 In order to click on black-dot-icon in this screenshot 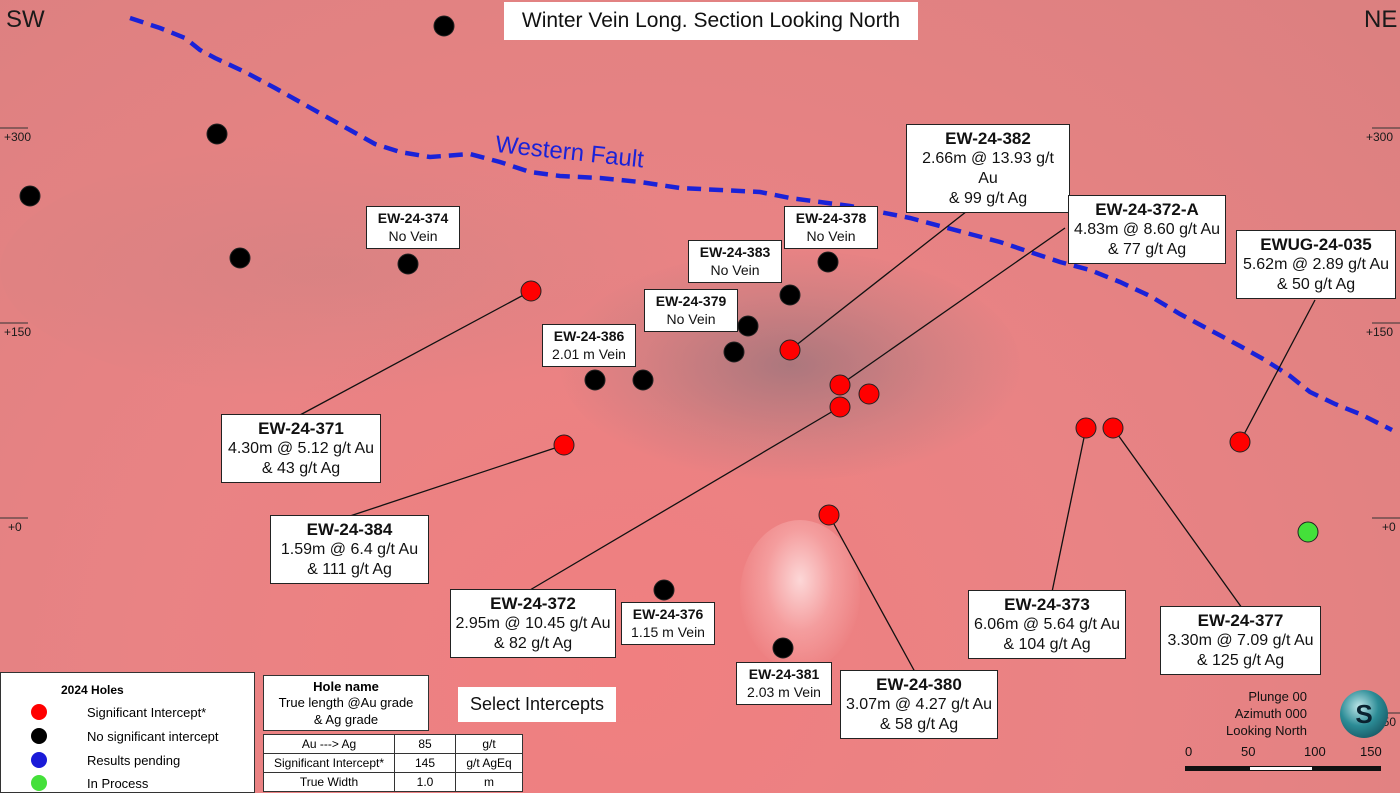, I will do `click(39, 736)`.